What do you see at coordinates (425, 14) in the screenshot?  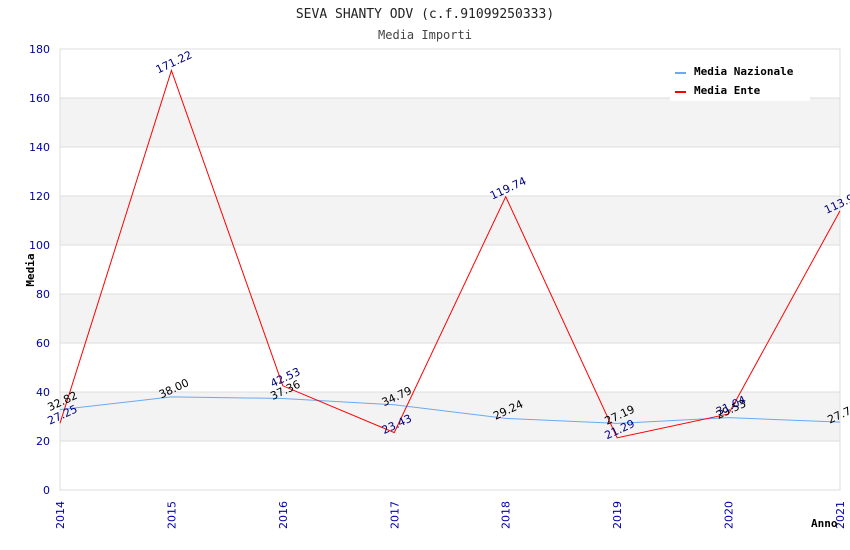 I see `chart-title: SEVA SHANTY ODV (c.f.91099250333)` at bounding box center [425, 14].